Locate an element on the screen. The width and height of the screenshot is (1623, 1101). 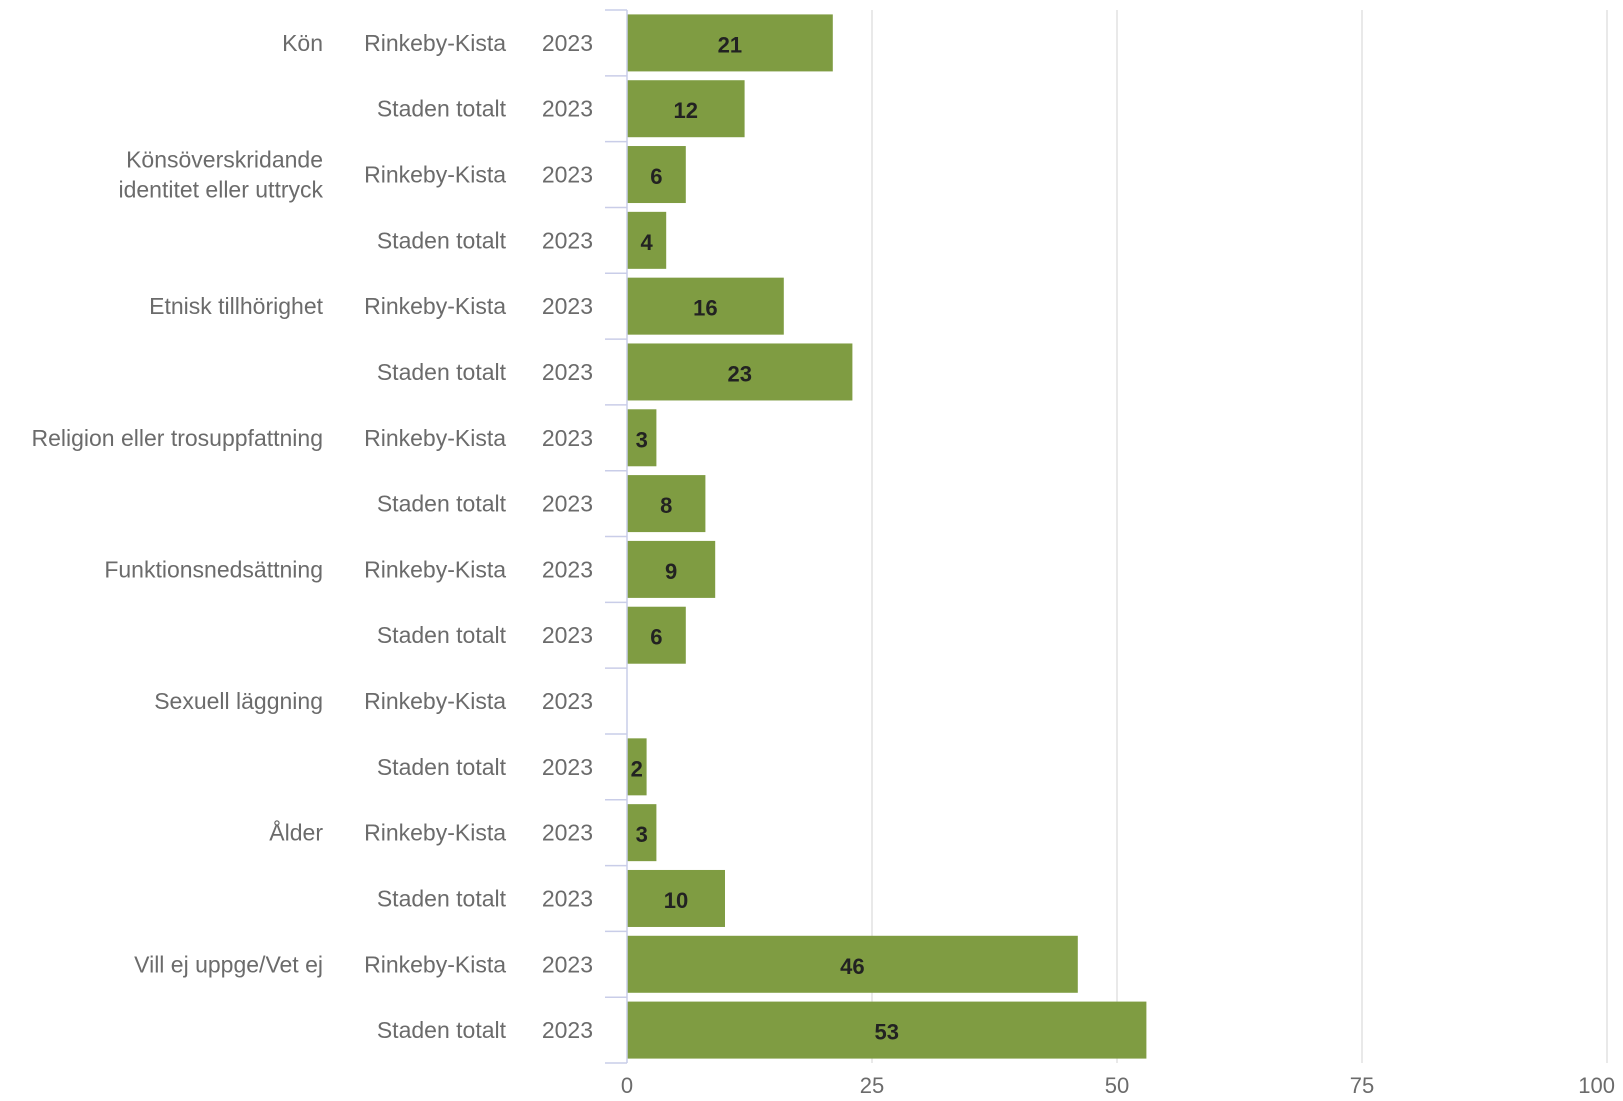
value-label: 46 is located at coordinates (852, 966).